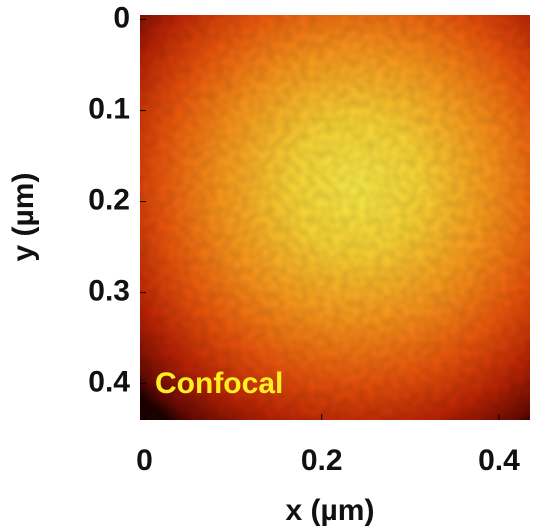 The width and height of the screenshot is (537, 527). Describe the element at coordinates (109, 382) in the screenshot. I see `y-tick-label: 0.4` at that location.